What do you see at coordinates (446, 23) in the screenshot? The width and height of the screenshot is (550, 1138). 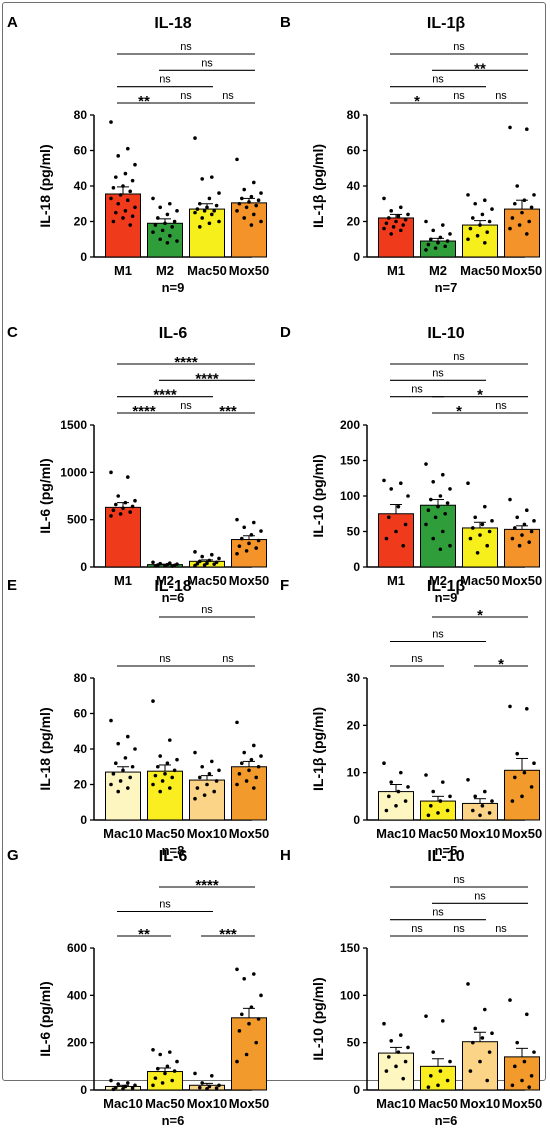 I see `chart-title: IL-1β` at bounding box center [446, 23].